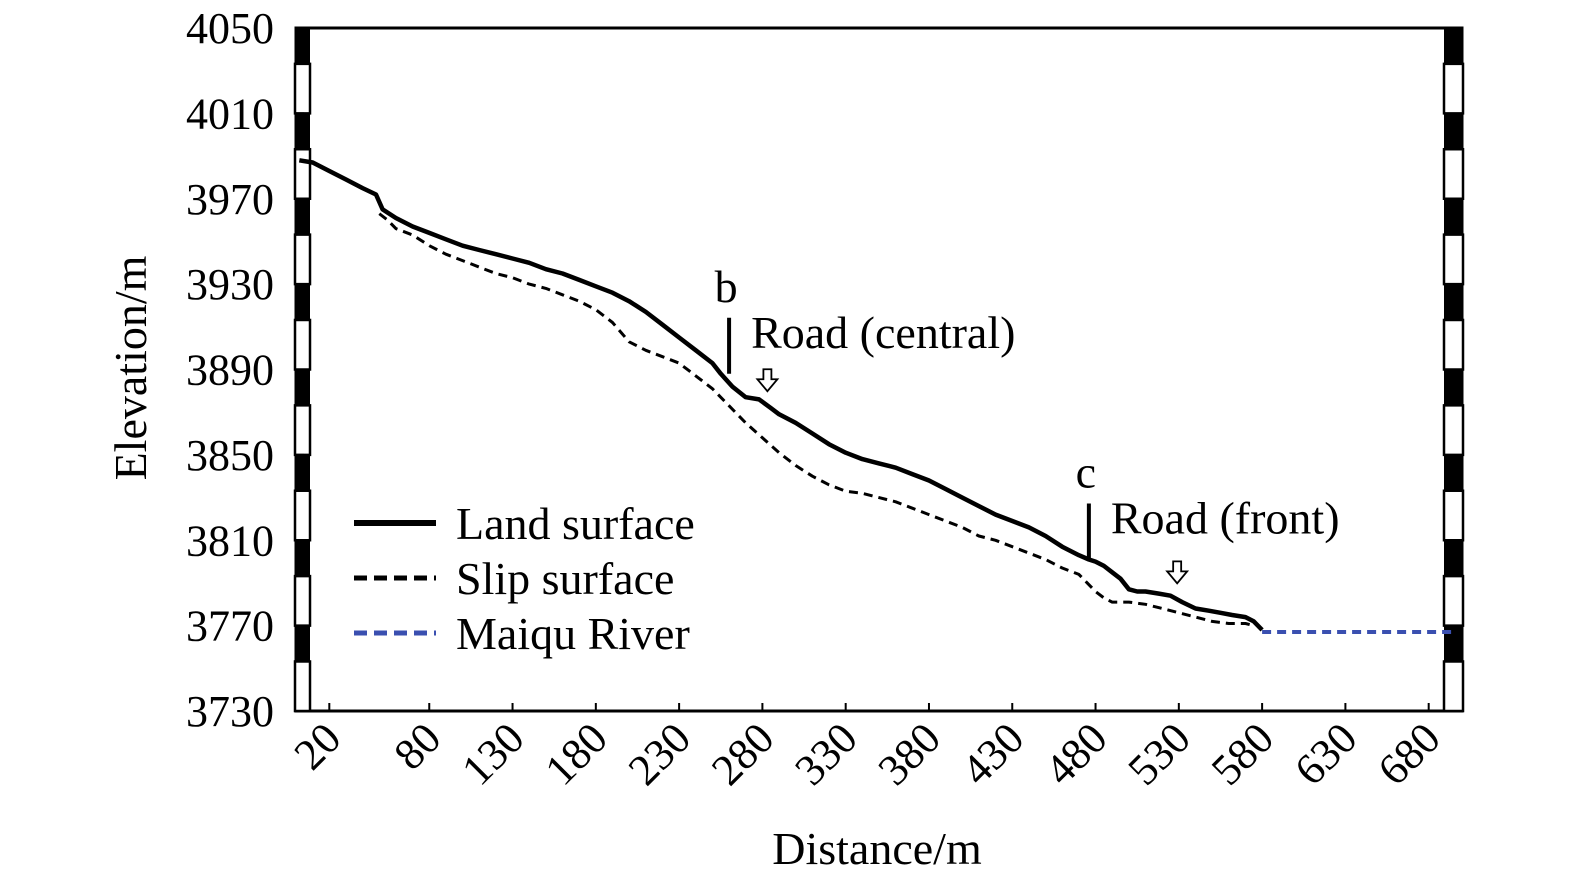 This screenshot has height=886, width=1575. I want to click on y-tick-label: 4010, so click(230, 113).